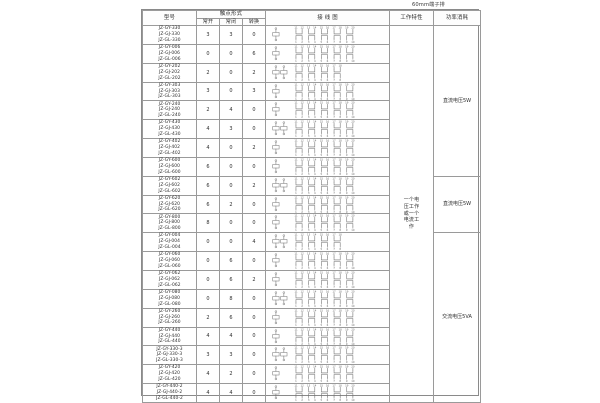  What do you see at coordinates (328, 72) in the screenshot?
I see `cell-wiring-diagram: 11 12 1 2 13 14 3 4 15 16 5 6 17 18 7 8` at bounding box center [328, 72].